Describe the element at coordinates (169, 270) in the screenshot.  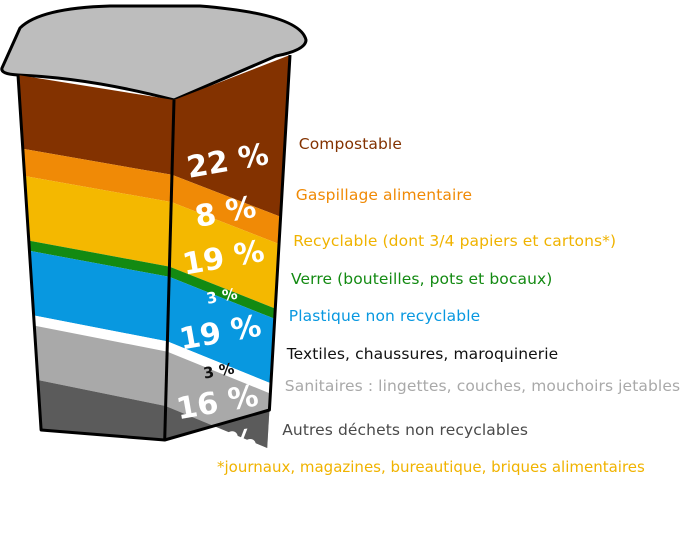
I see `bin-corner-edge` at that location.